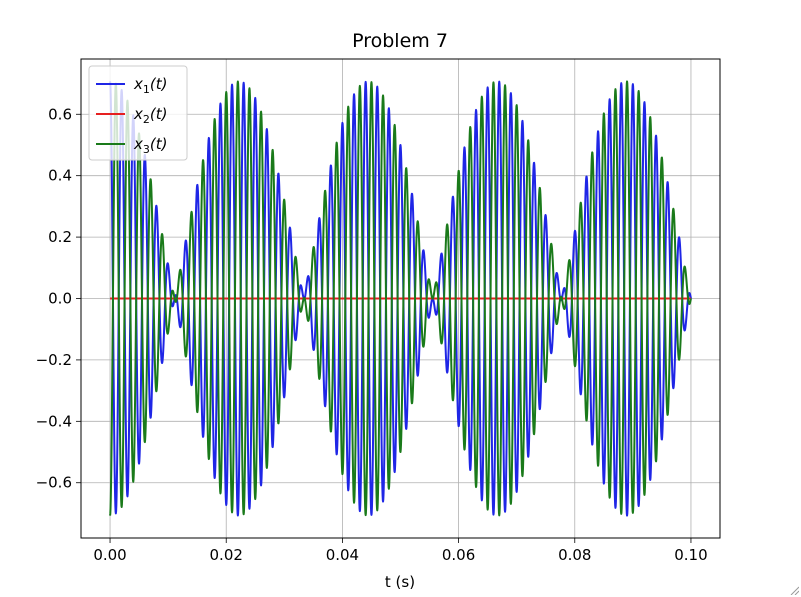 The height and width of the screenshot is (597, 801). Describe the element at coordinates (60, 237) in the screenshot. I see `y-tick-label: 0.2` at that location.